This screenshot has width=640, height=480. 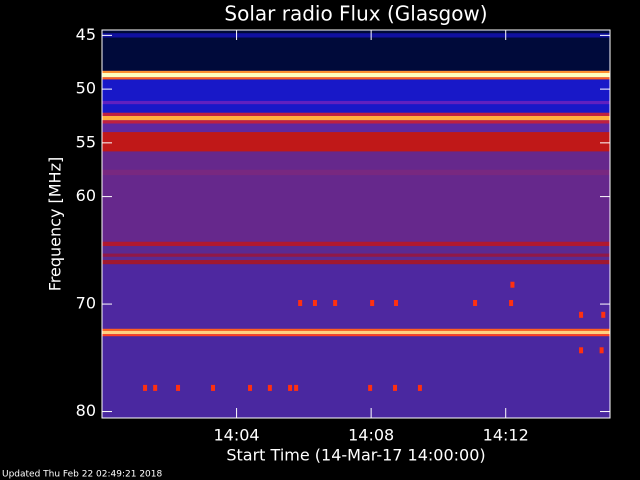 I want to click on x-tick-label: 14:04, so click(x=237, y=435).